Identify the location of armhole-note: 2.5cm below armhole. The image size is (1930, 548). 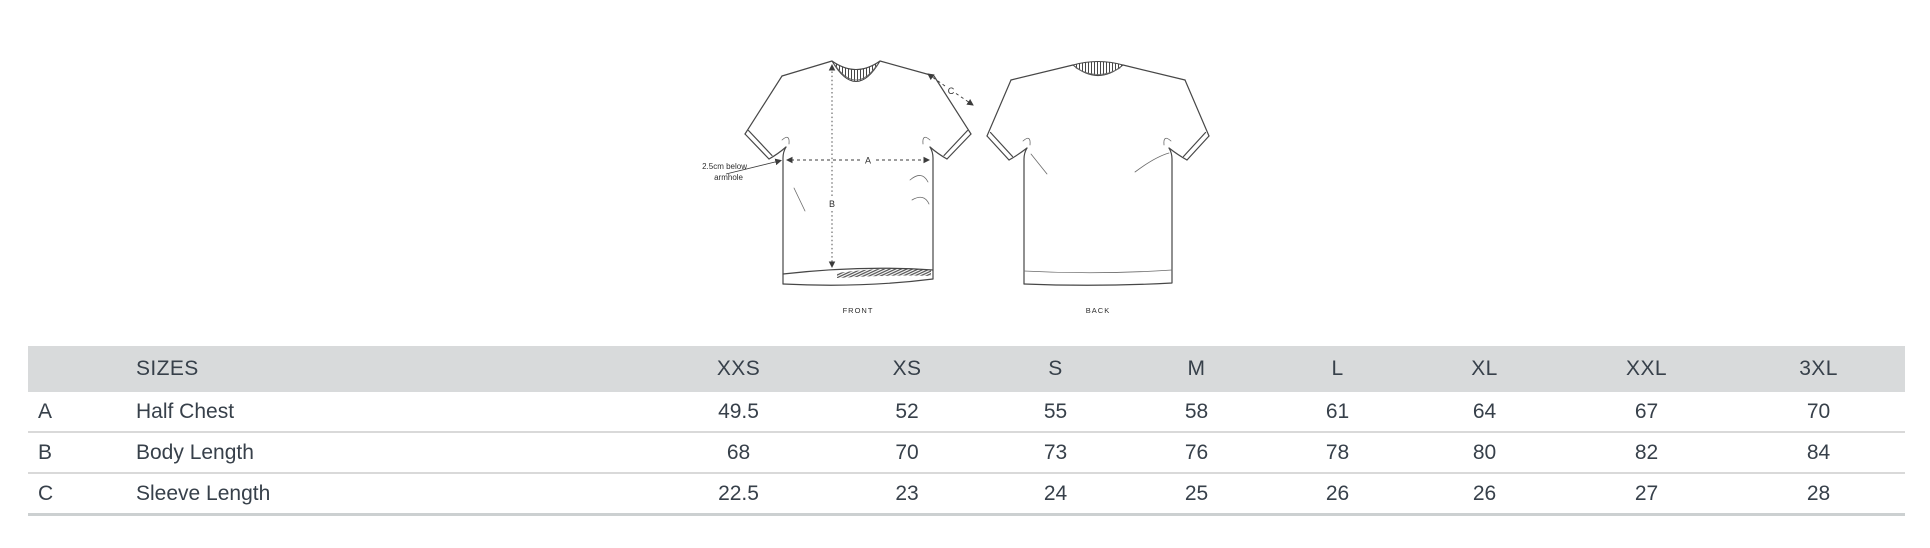
(742, 170).